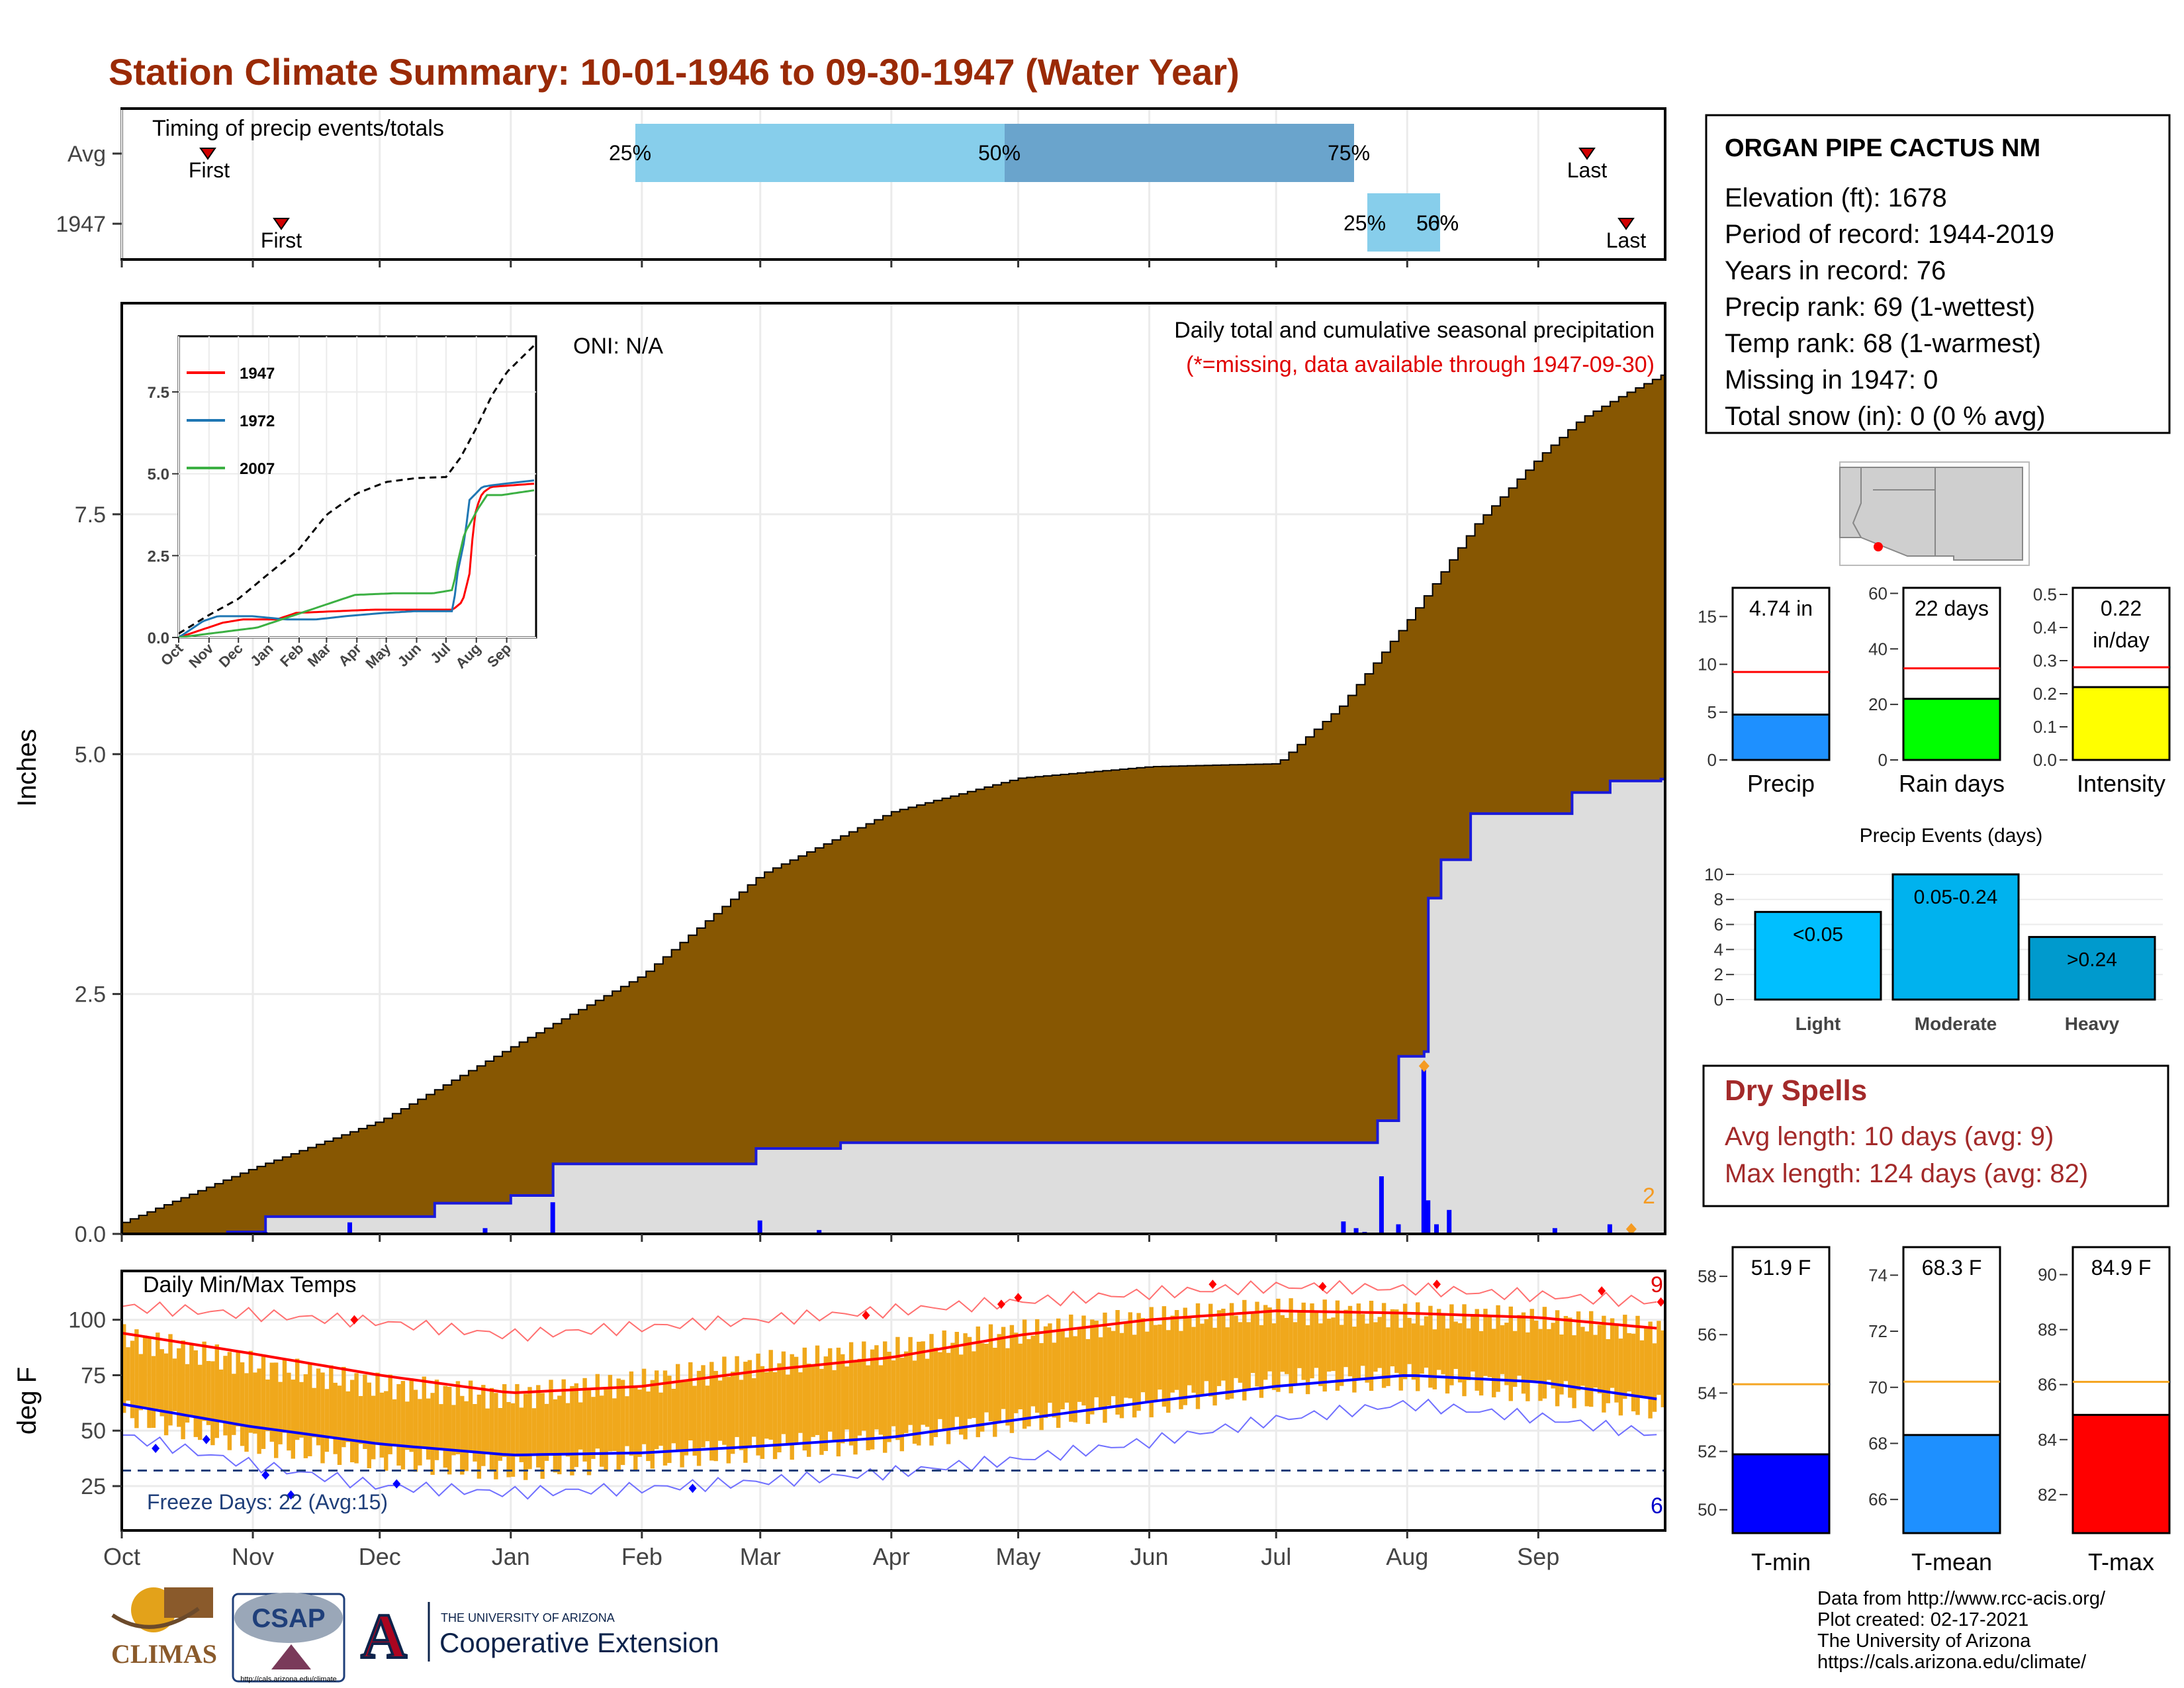  Describe the element at coordinates (2048, 1440) in the screenshot. I see `t-max-gauge-tick-label-1: 84` at that location.